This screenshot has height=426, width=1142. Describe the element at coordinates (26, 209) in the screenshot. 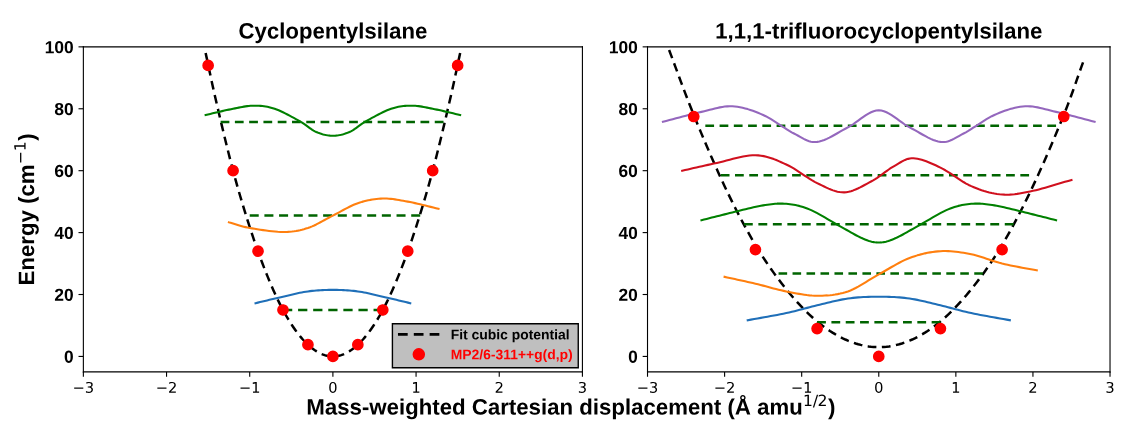

I see `y-axis-title: Energy (cm$^{−1}$)` at that location.